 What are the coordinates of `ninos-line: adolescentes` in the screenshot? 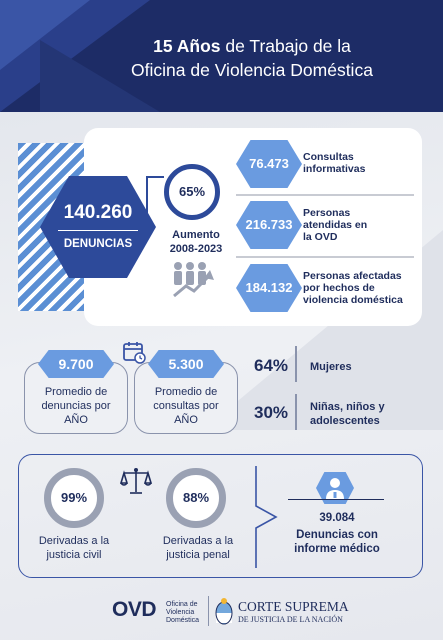 It's located at (345, 421).